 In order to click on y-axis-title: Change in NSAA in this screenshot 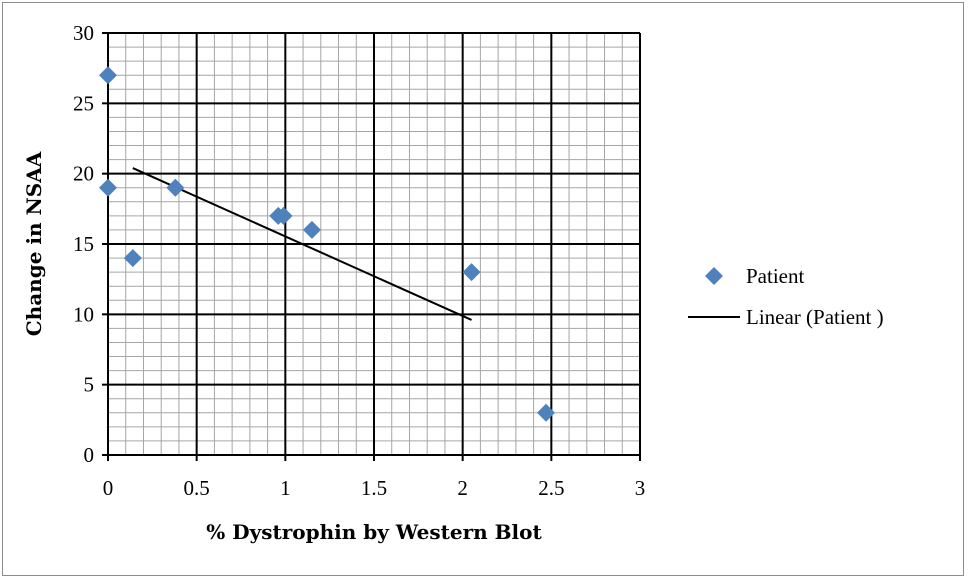, I will do `click(34, 243)`.